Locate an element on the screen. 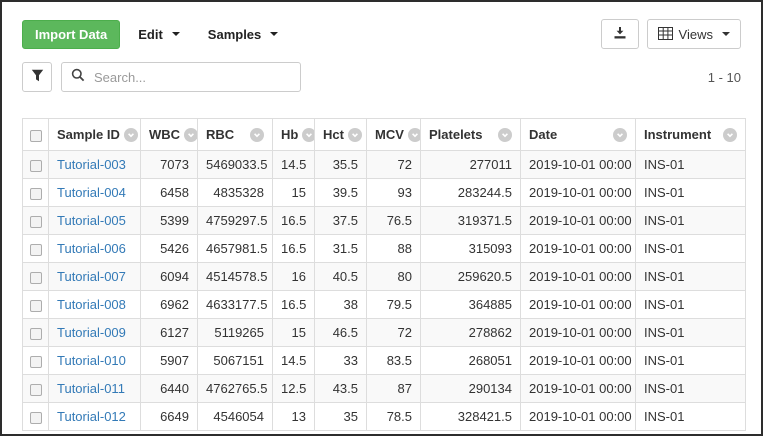 The height and width of the screenshot is (436, 763). edit-dropdown-button: Edit is located at coordinates (159, 34).